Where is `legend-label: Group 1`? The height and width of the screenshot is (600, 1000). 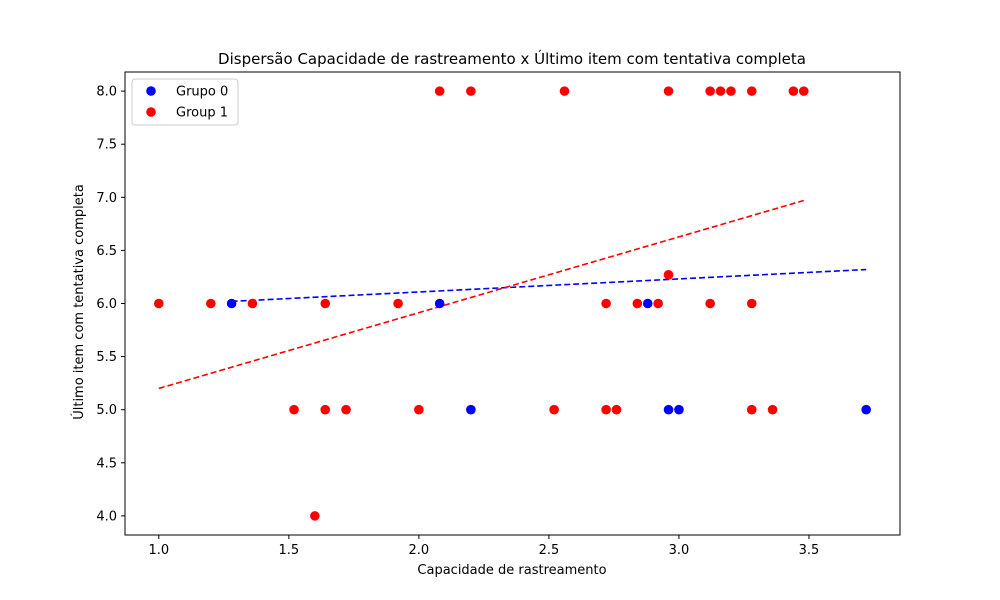
legend-label: Group 1 is located at coordinates (202, 113).